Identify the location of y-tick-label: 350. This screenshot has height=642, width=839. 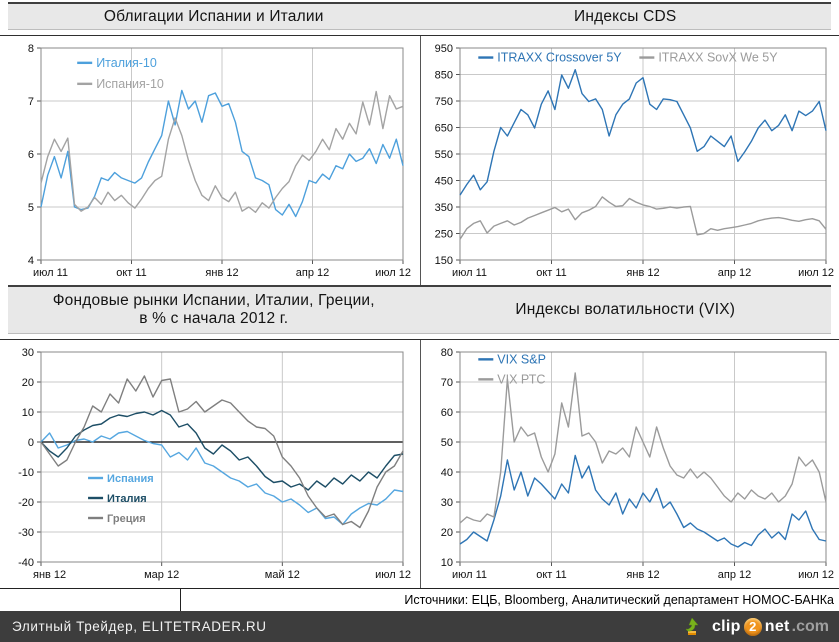
(443, 208).